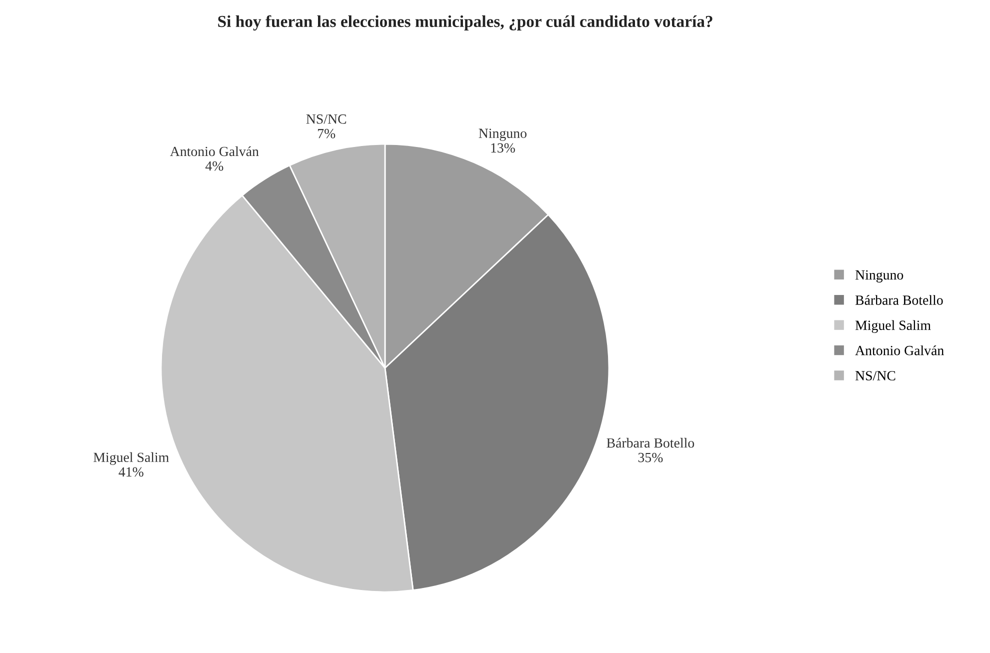 This screenshot has width=990, height=653. Describe the element at coordinates (131, 472) in the screenshot. I see `data-label: 41%` at that location.